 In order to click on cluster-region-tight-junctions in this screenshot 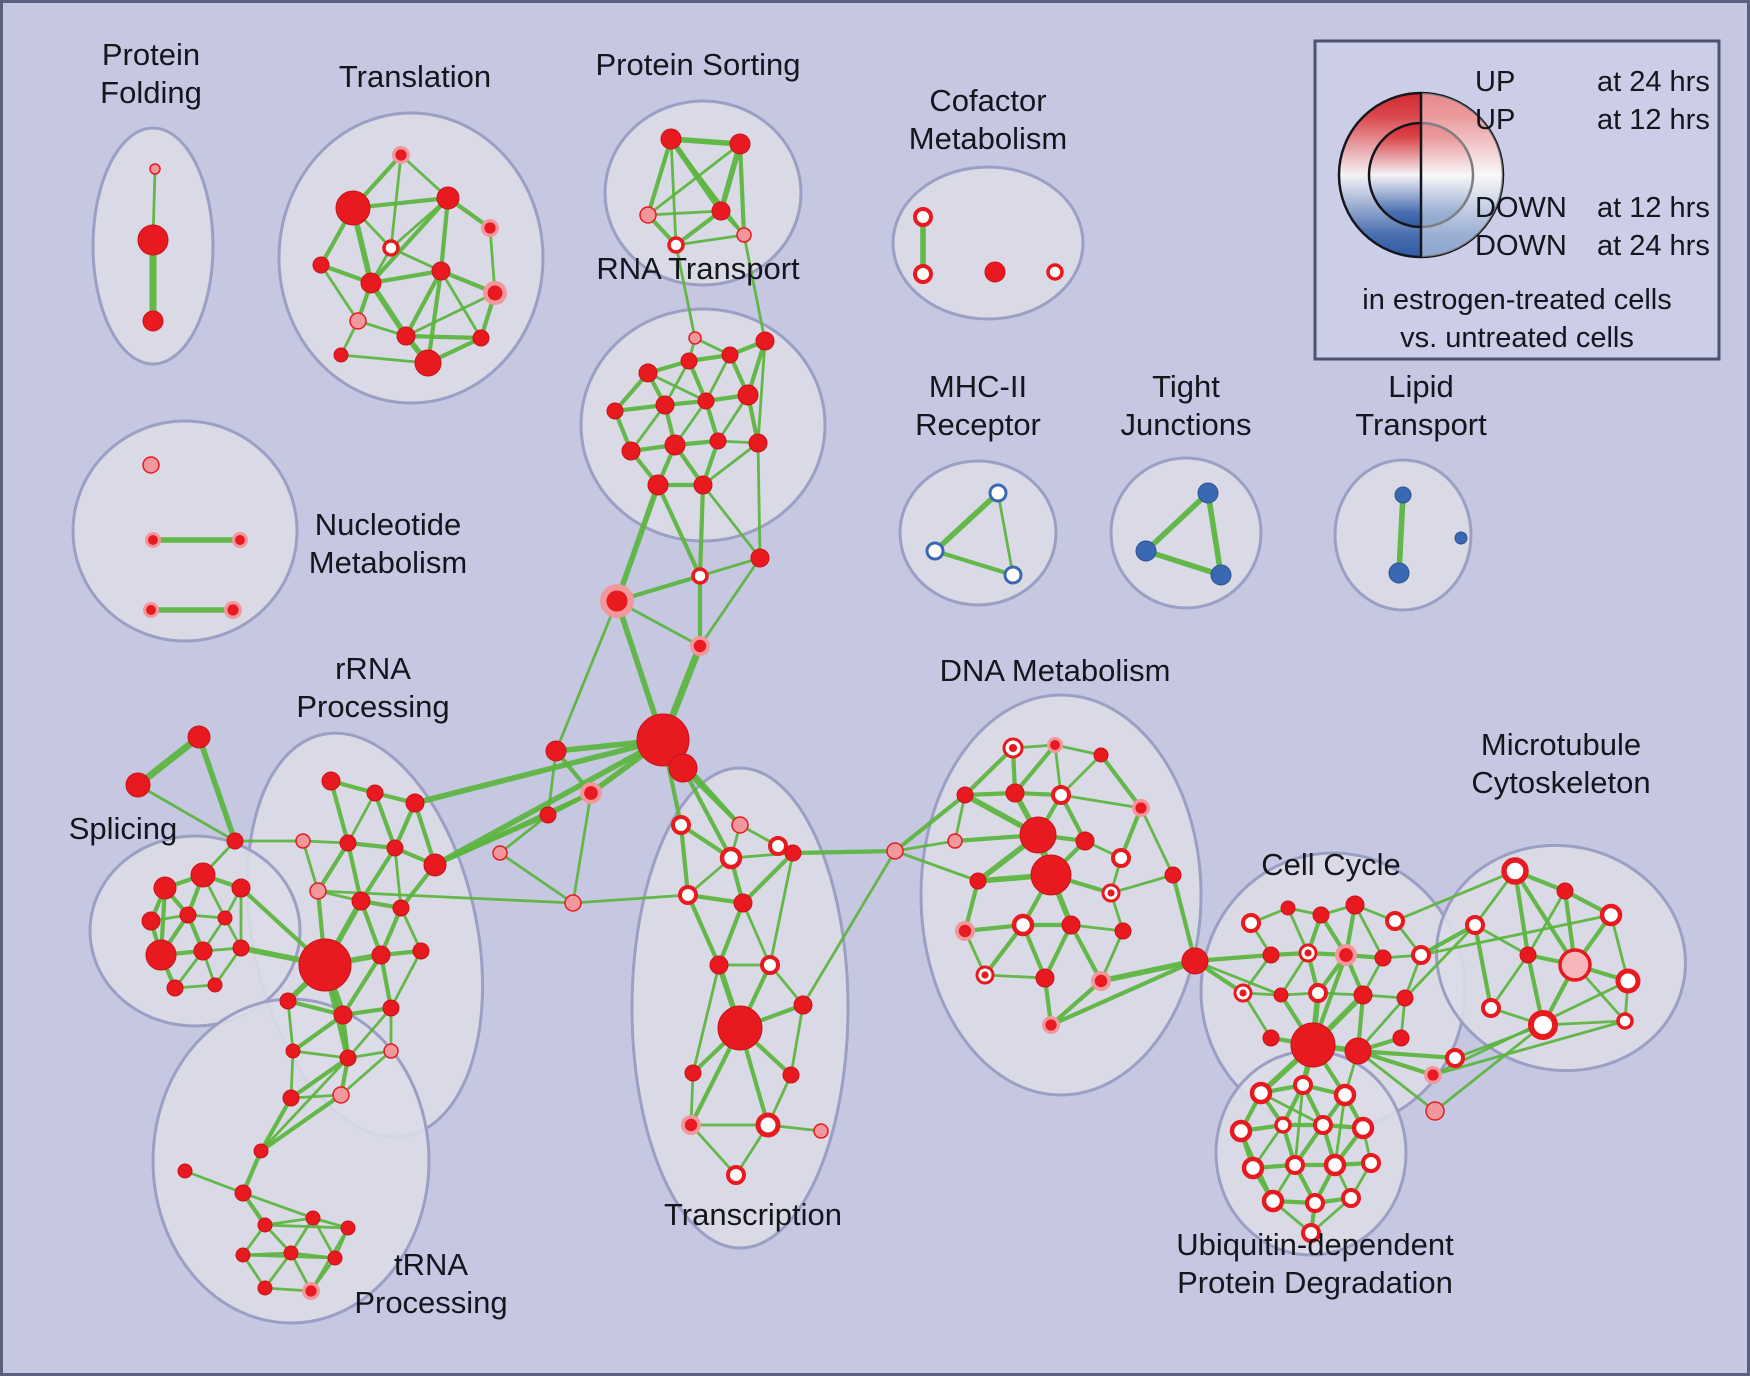, I will do `click(1186, 533)`.